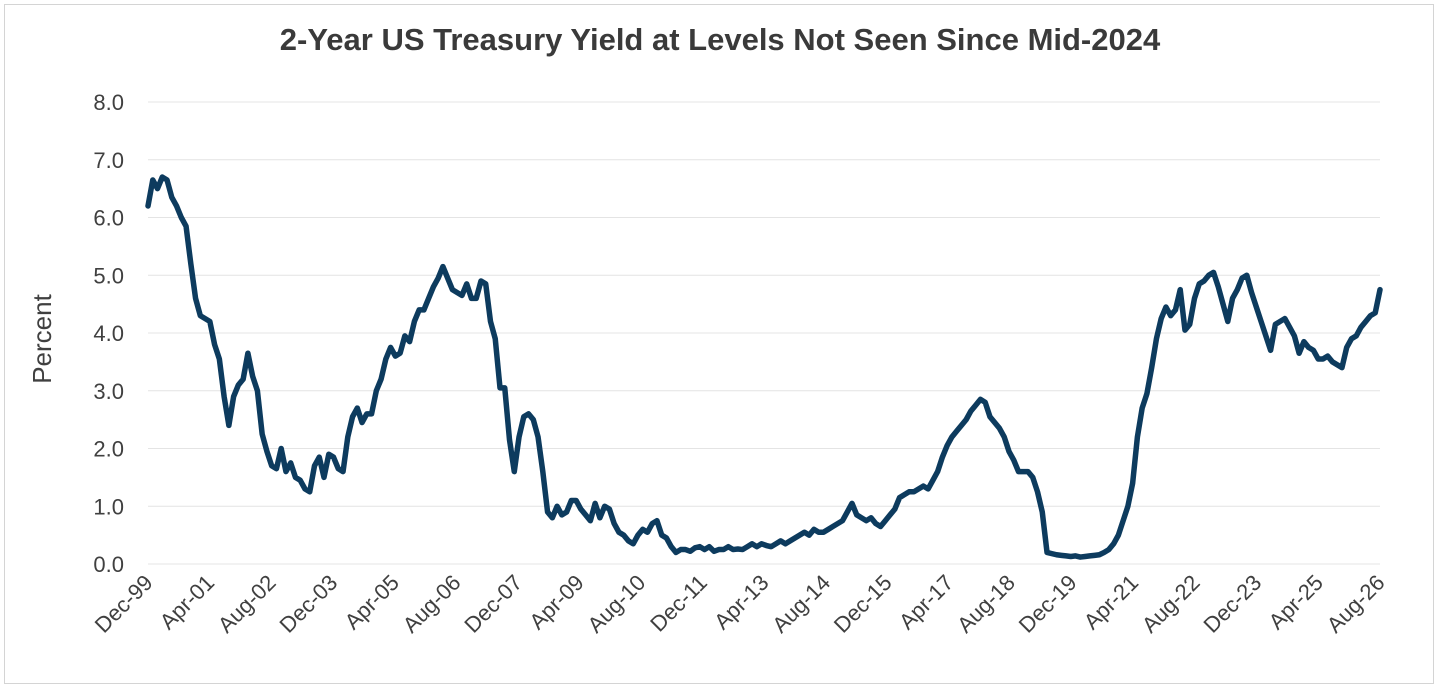 This screenshot has height=690, width=1440. Describe the element at coordinates (1296, 602) in the screenshot. I see `x-tick-label: Apr-25` at that location.